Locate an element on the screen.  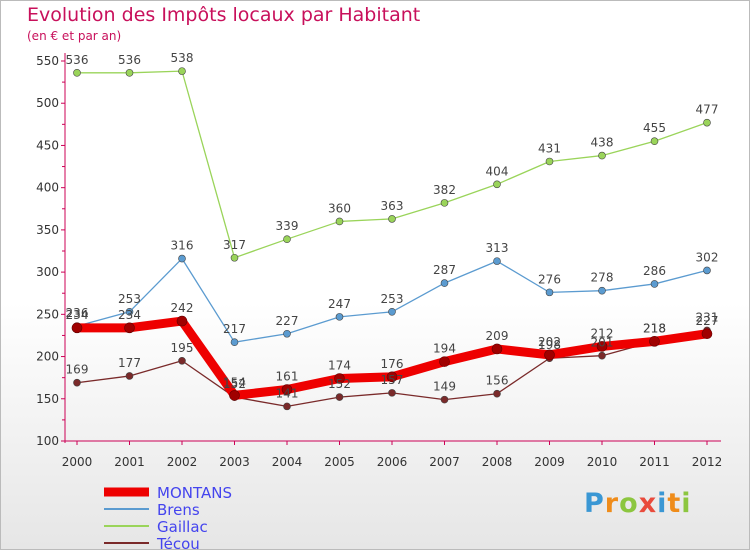
data-label: 234 is located at coordinates (77, 315).